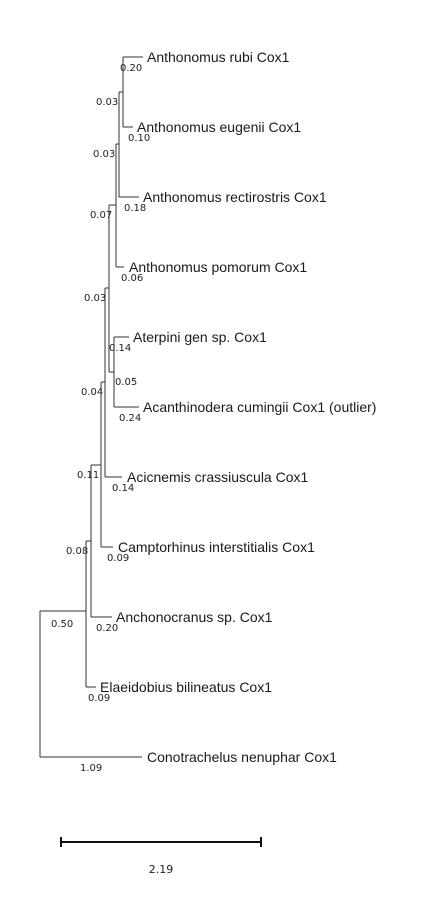 The height and width of the screenshot is (920, 424). What do you see at coordinates (77, 551) in the screenshot?
I see `branch-length-label: 0.08` at bounding box center [77, 551].